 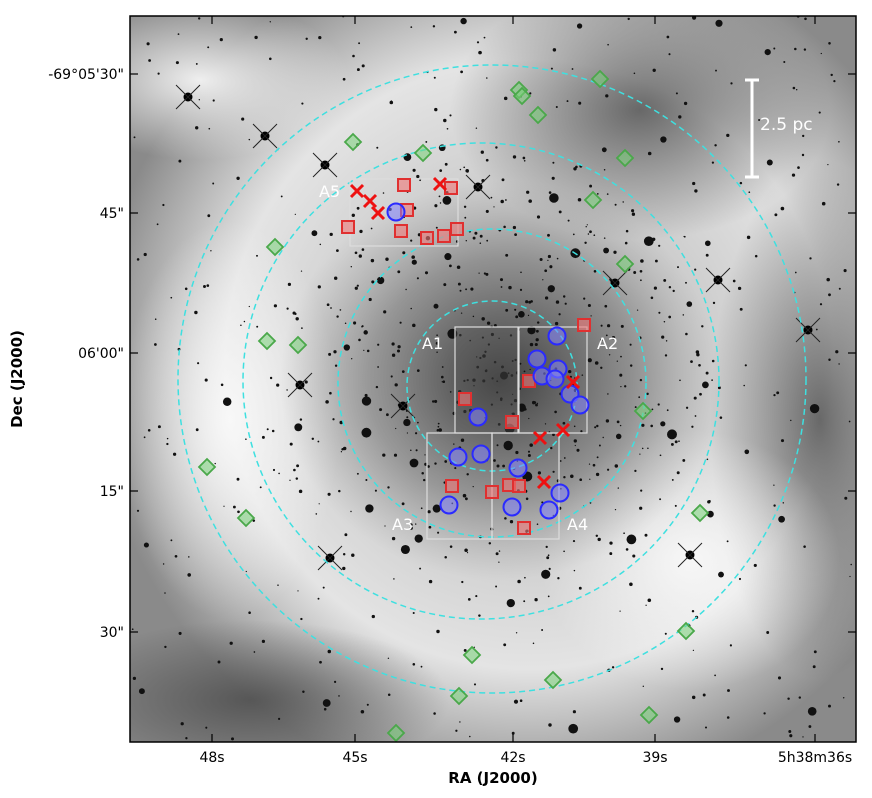 I want to click on diffraction-spike, so click(x=265, y=136).